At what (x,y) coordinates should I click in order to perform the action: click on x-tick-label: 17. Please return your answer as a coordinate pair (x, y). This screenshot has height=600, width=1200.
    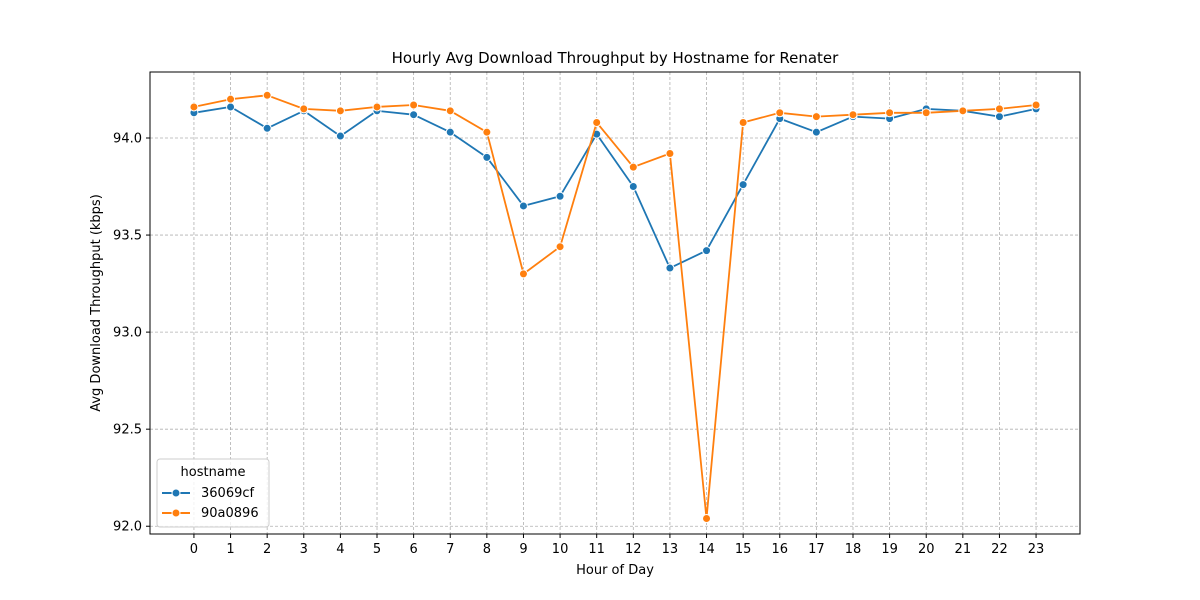
    Looking at the image, I should click on (816, 549).